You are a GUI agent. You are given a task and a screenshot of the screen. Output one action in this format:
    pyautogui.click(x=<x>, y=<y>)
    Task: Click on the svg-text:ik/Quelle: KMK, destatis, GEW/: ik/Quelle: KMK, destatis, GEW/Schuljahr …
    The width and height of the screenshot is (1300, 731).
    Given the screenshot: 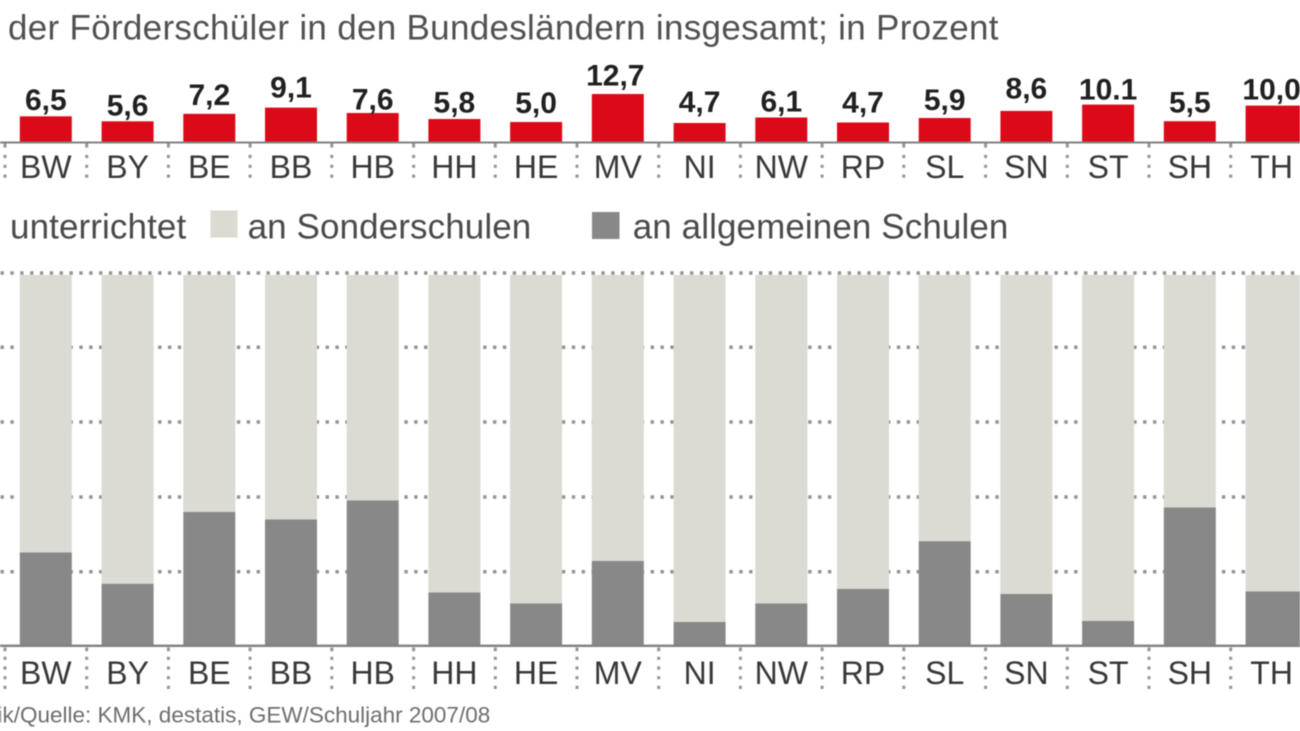 What is the action you would take?
    pyautogui.click(x=245, y=715)
    